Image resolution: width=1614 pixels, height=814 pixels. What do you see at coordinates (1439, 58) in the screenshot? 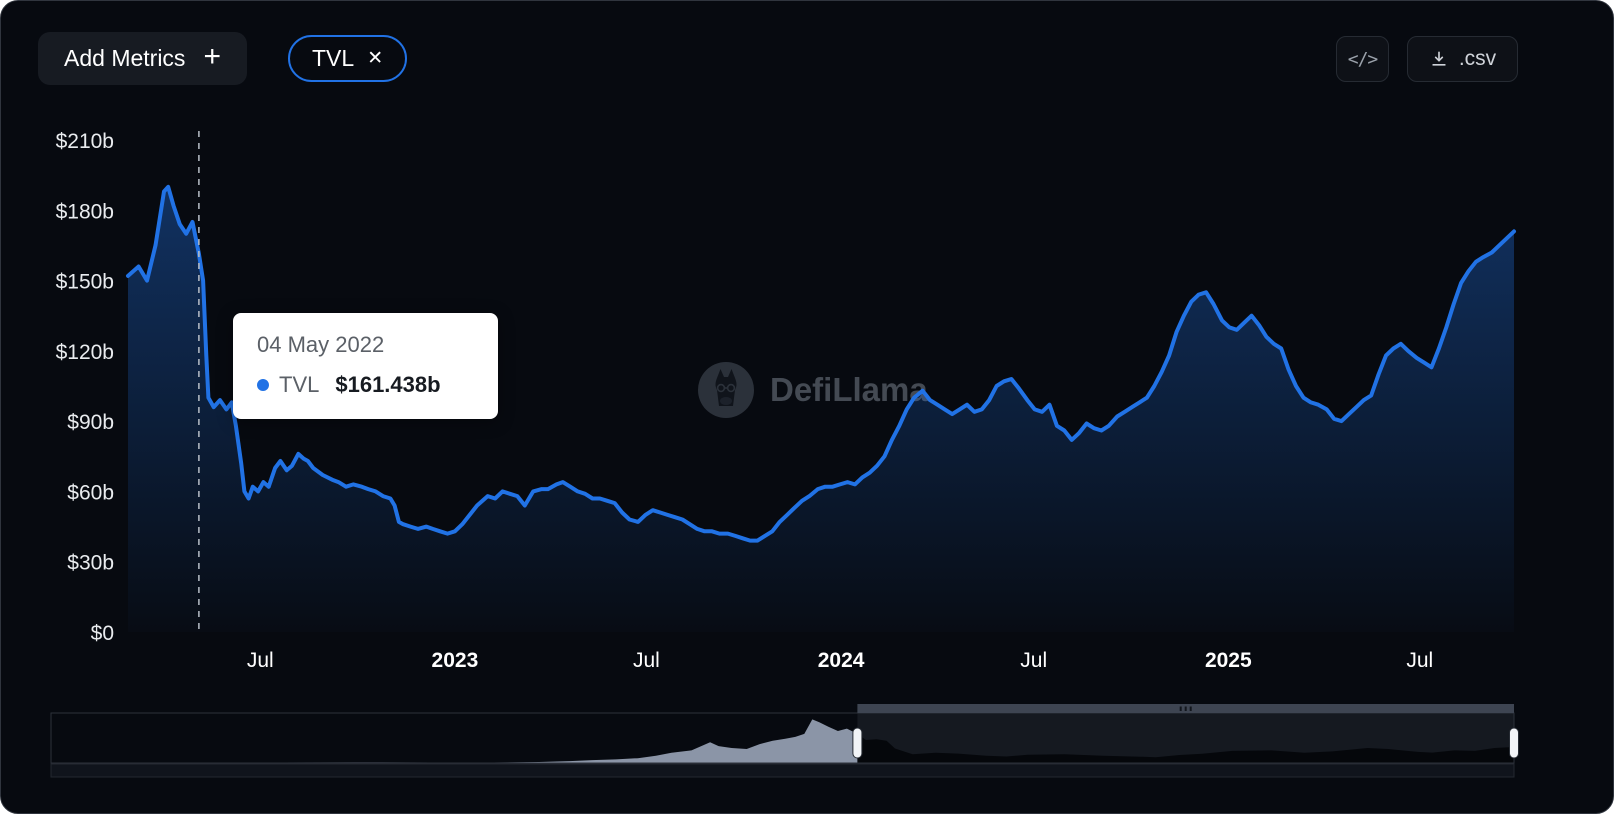
I see `download-icon` at bounding box center [1439, 58].